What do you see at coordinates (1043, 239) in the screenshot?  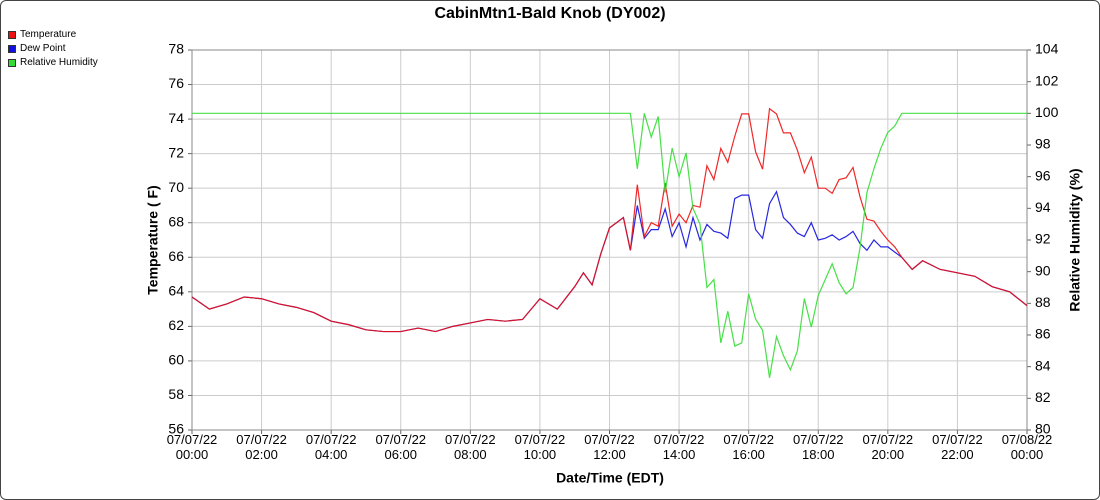 I see `y2-tick-label: 92` at bounding box center [1043, 239].